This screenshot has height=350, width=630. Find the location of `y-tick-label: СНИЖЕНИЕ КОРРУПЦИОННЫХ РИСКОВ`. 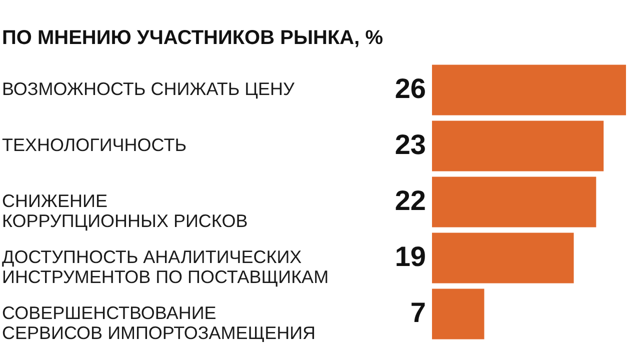

y-tick-label: СНИЖЕНИЕ КОРРУПЦИОННЫХ РИСКОВ is located at coordinates (125, 211).